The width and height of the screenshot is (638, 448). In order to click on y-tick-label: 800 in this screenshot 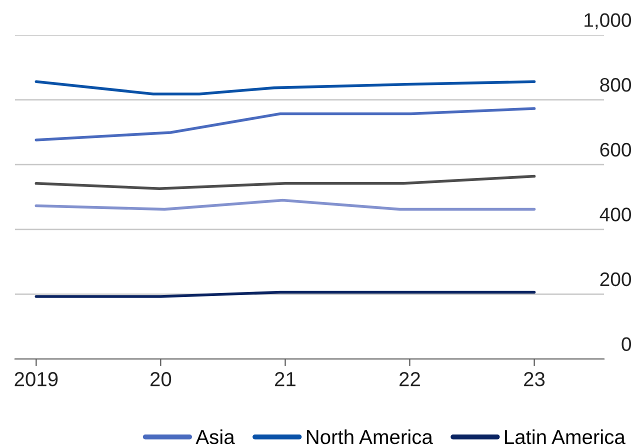, I will do `click(616, 85)`.